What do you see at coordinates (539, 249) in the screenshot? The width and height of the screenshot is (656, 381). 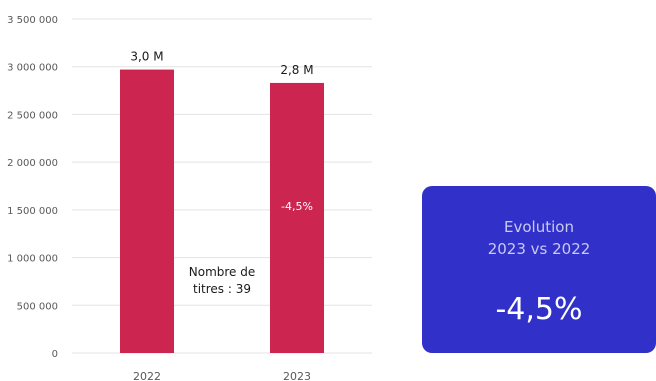 I see `kpi-title-line-2: 2023 vs 2022` at bounding box center [539, 249].